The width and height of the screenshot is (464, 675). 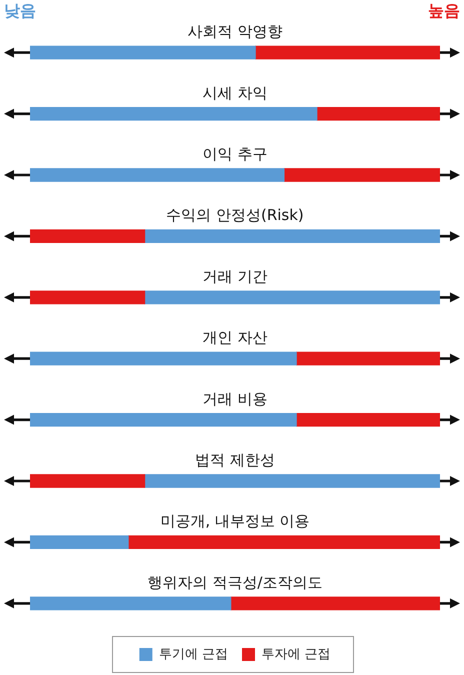 What do you see at coordinates (235, 276) in the screenshot?
I see `y-tick-label: 거래 기간` at bounding box center [235, 276].